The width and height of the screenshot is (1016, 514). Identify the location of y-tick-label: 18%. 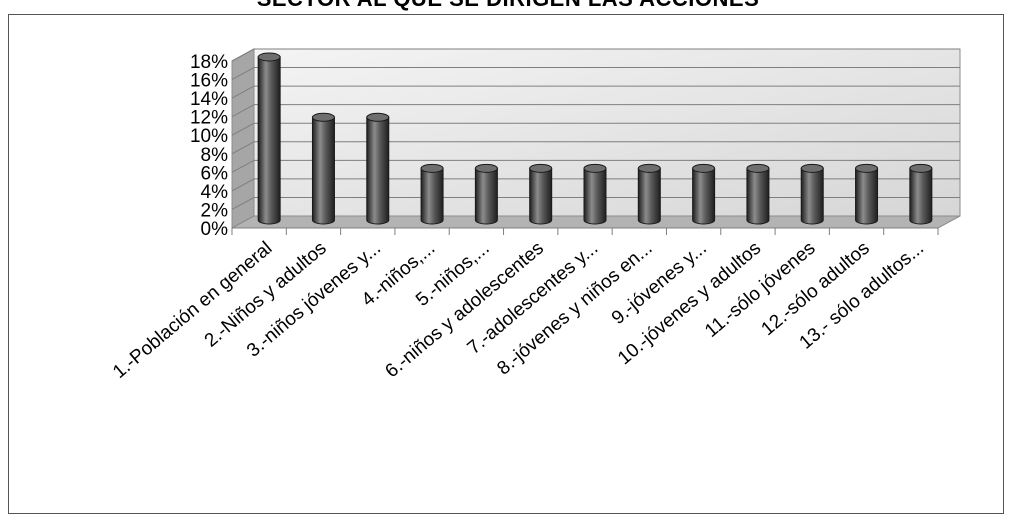
(209, 62).